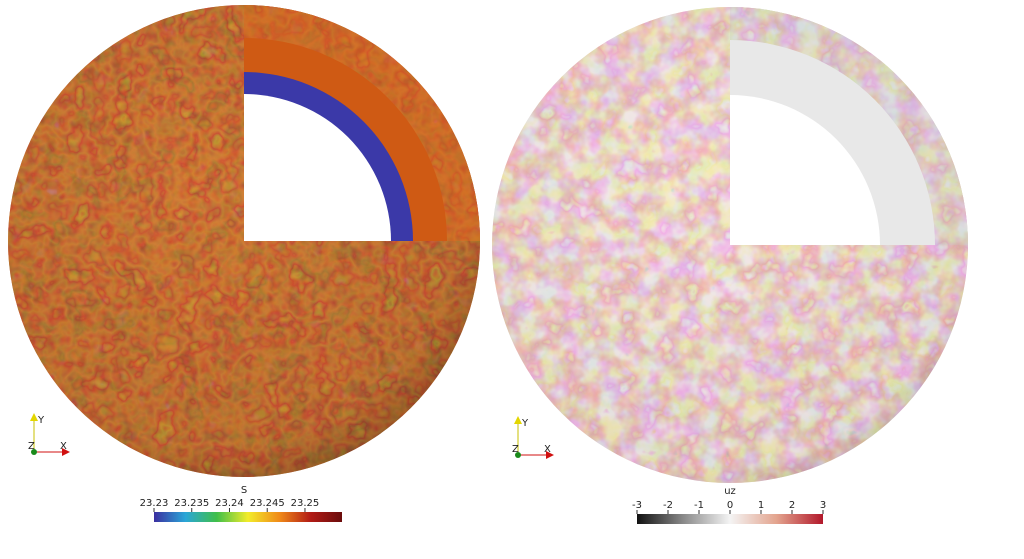 Image resolution: width=1024 pixels, height=559 pixels. I want to click on colorbar-tick-label: -3, so click(637, 505).